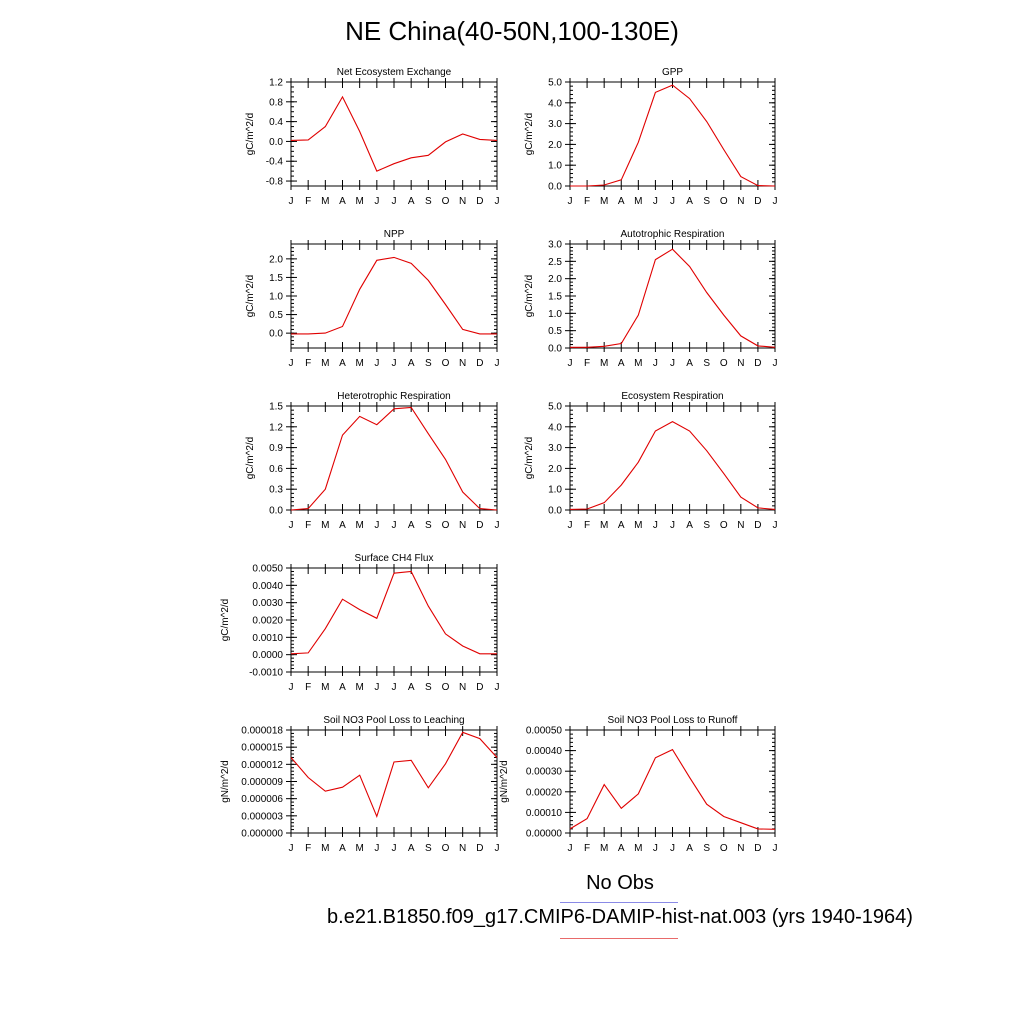  What do you see at coordinates (512, 31) in the screenshot?
I see `page-title: NE China(40-50N,100-130E)` at bounding box center [512, 31].